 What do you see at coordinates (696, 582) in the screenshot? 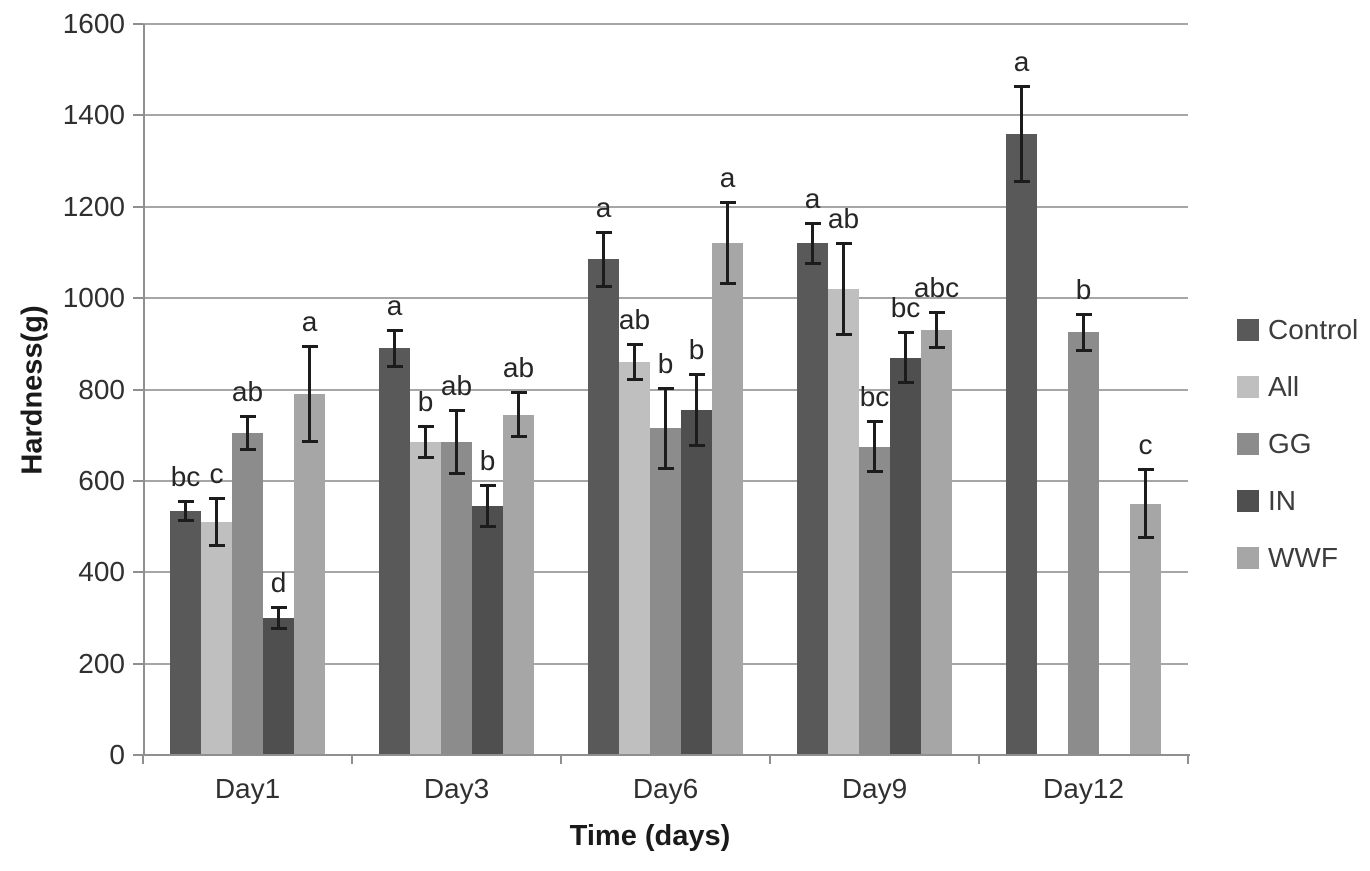
I see `bar-in-day6` at bounding box center [696, 582].